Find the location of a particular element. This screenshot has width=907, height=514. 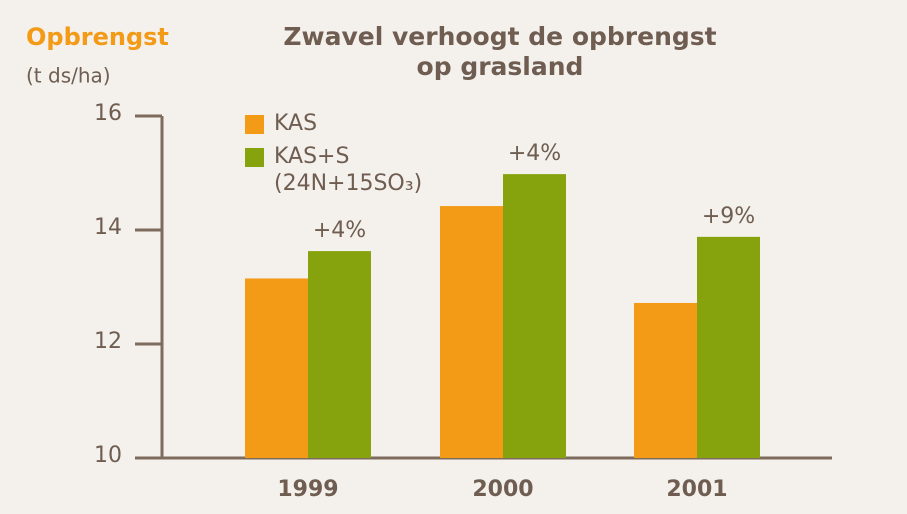

x-tick-label: 2000 is located at coordinates (502, 489).